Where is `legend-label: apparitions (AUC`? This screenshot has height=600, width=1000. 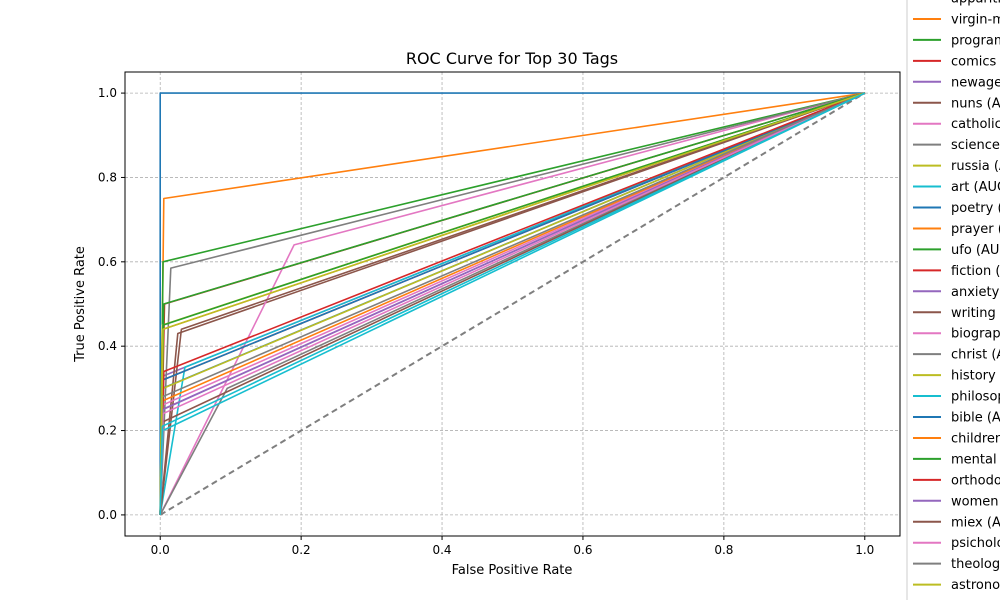
legend-label: apparitions (AUC is located at coordinates (975, 3).